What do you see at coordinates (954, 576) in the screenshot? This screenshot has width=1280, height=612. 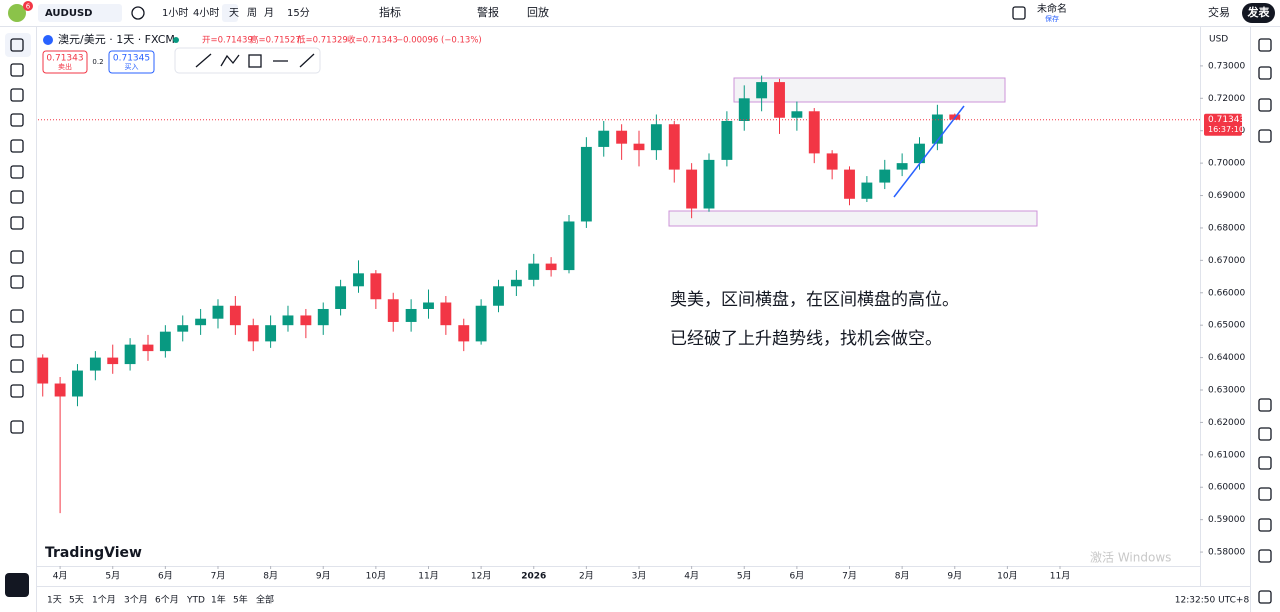 I see `x-tick-label: 9月` at bounding box center [954, 576].